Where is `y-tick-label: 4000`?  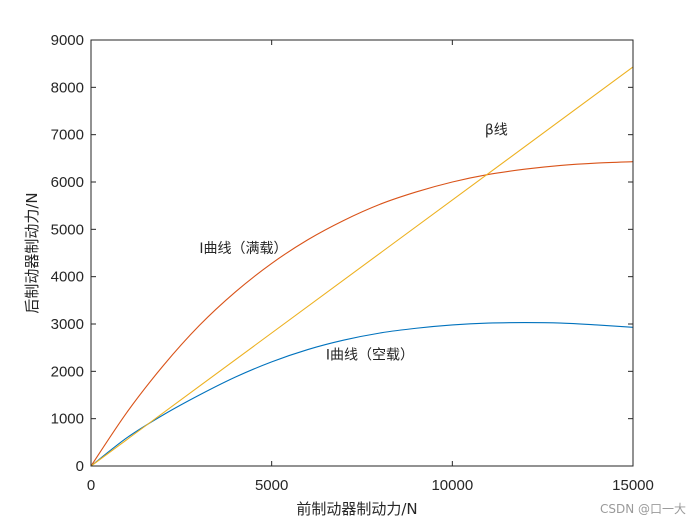 y-tick-label: 4000 is located at coordinates (67, 277).